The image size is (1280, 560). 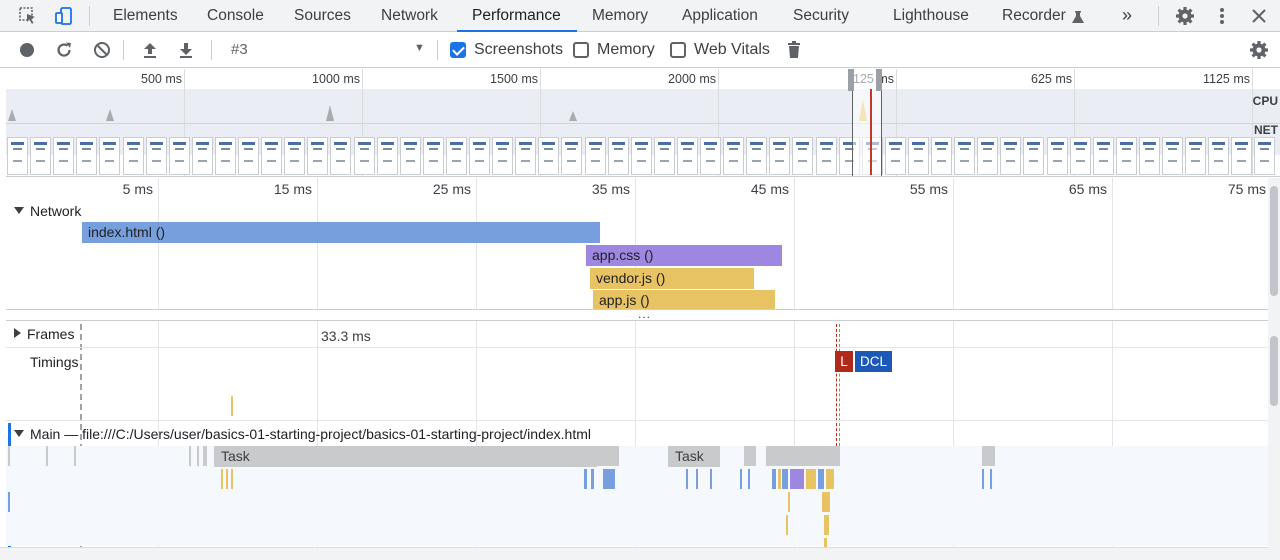 What do you see at coordinates (684, 300) in the screenshot?
I see `network-request-bar: app.js ()` at bounding box center [684, 300].